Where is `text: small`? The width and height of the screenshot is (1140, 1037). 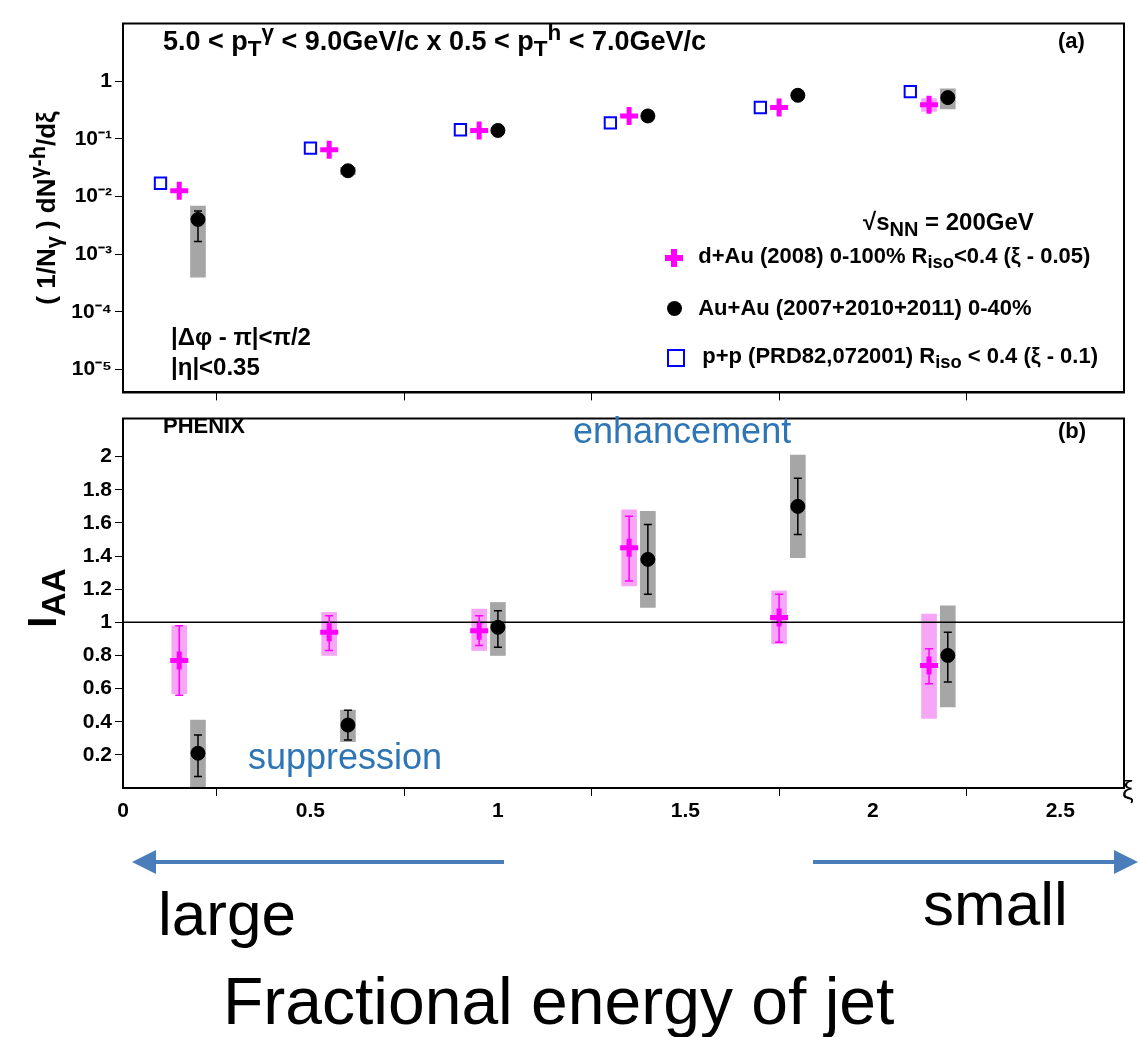
text: small is located at coordinates (995, 903).